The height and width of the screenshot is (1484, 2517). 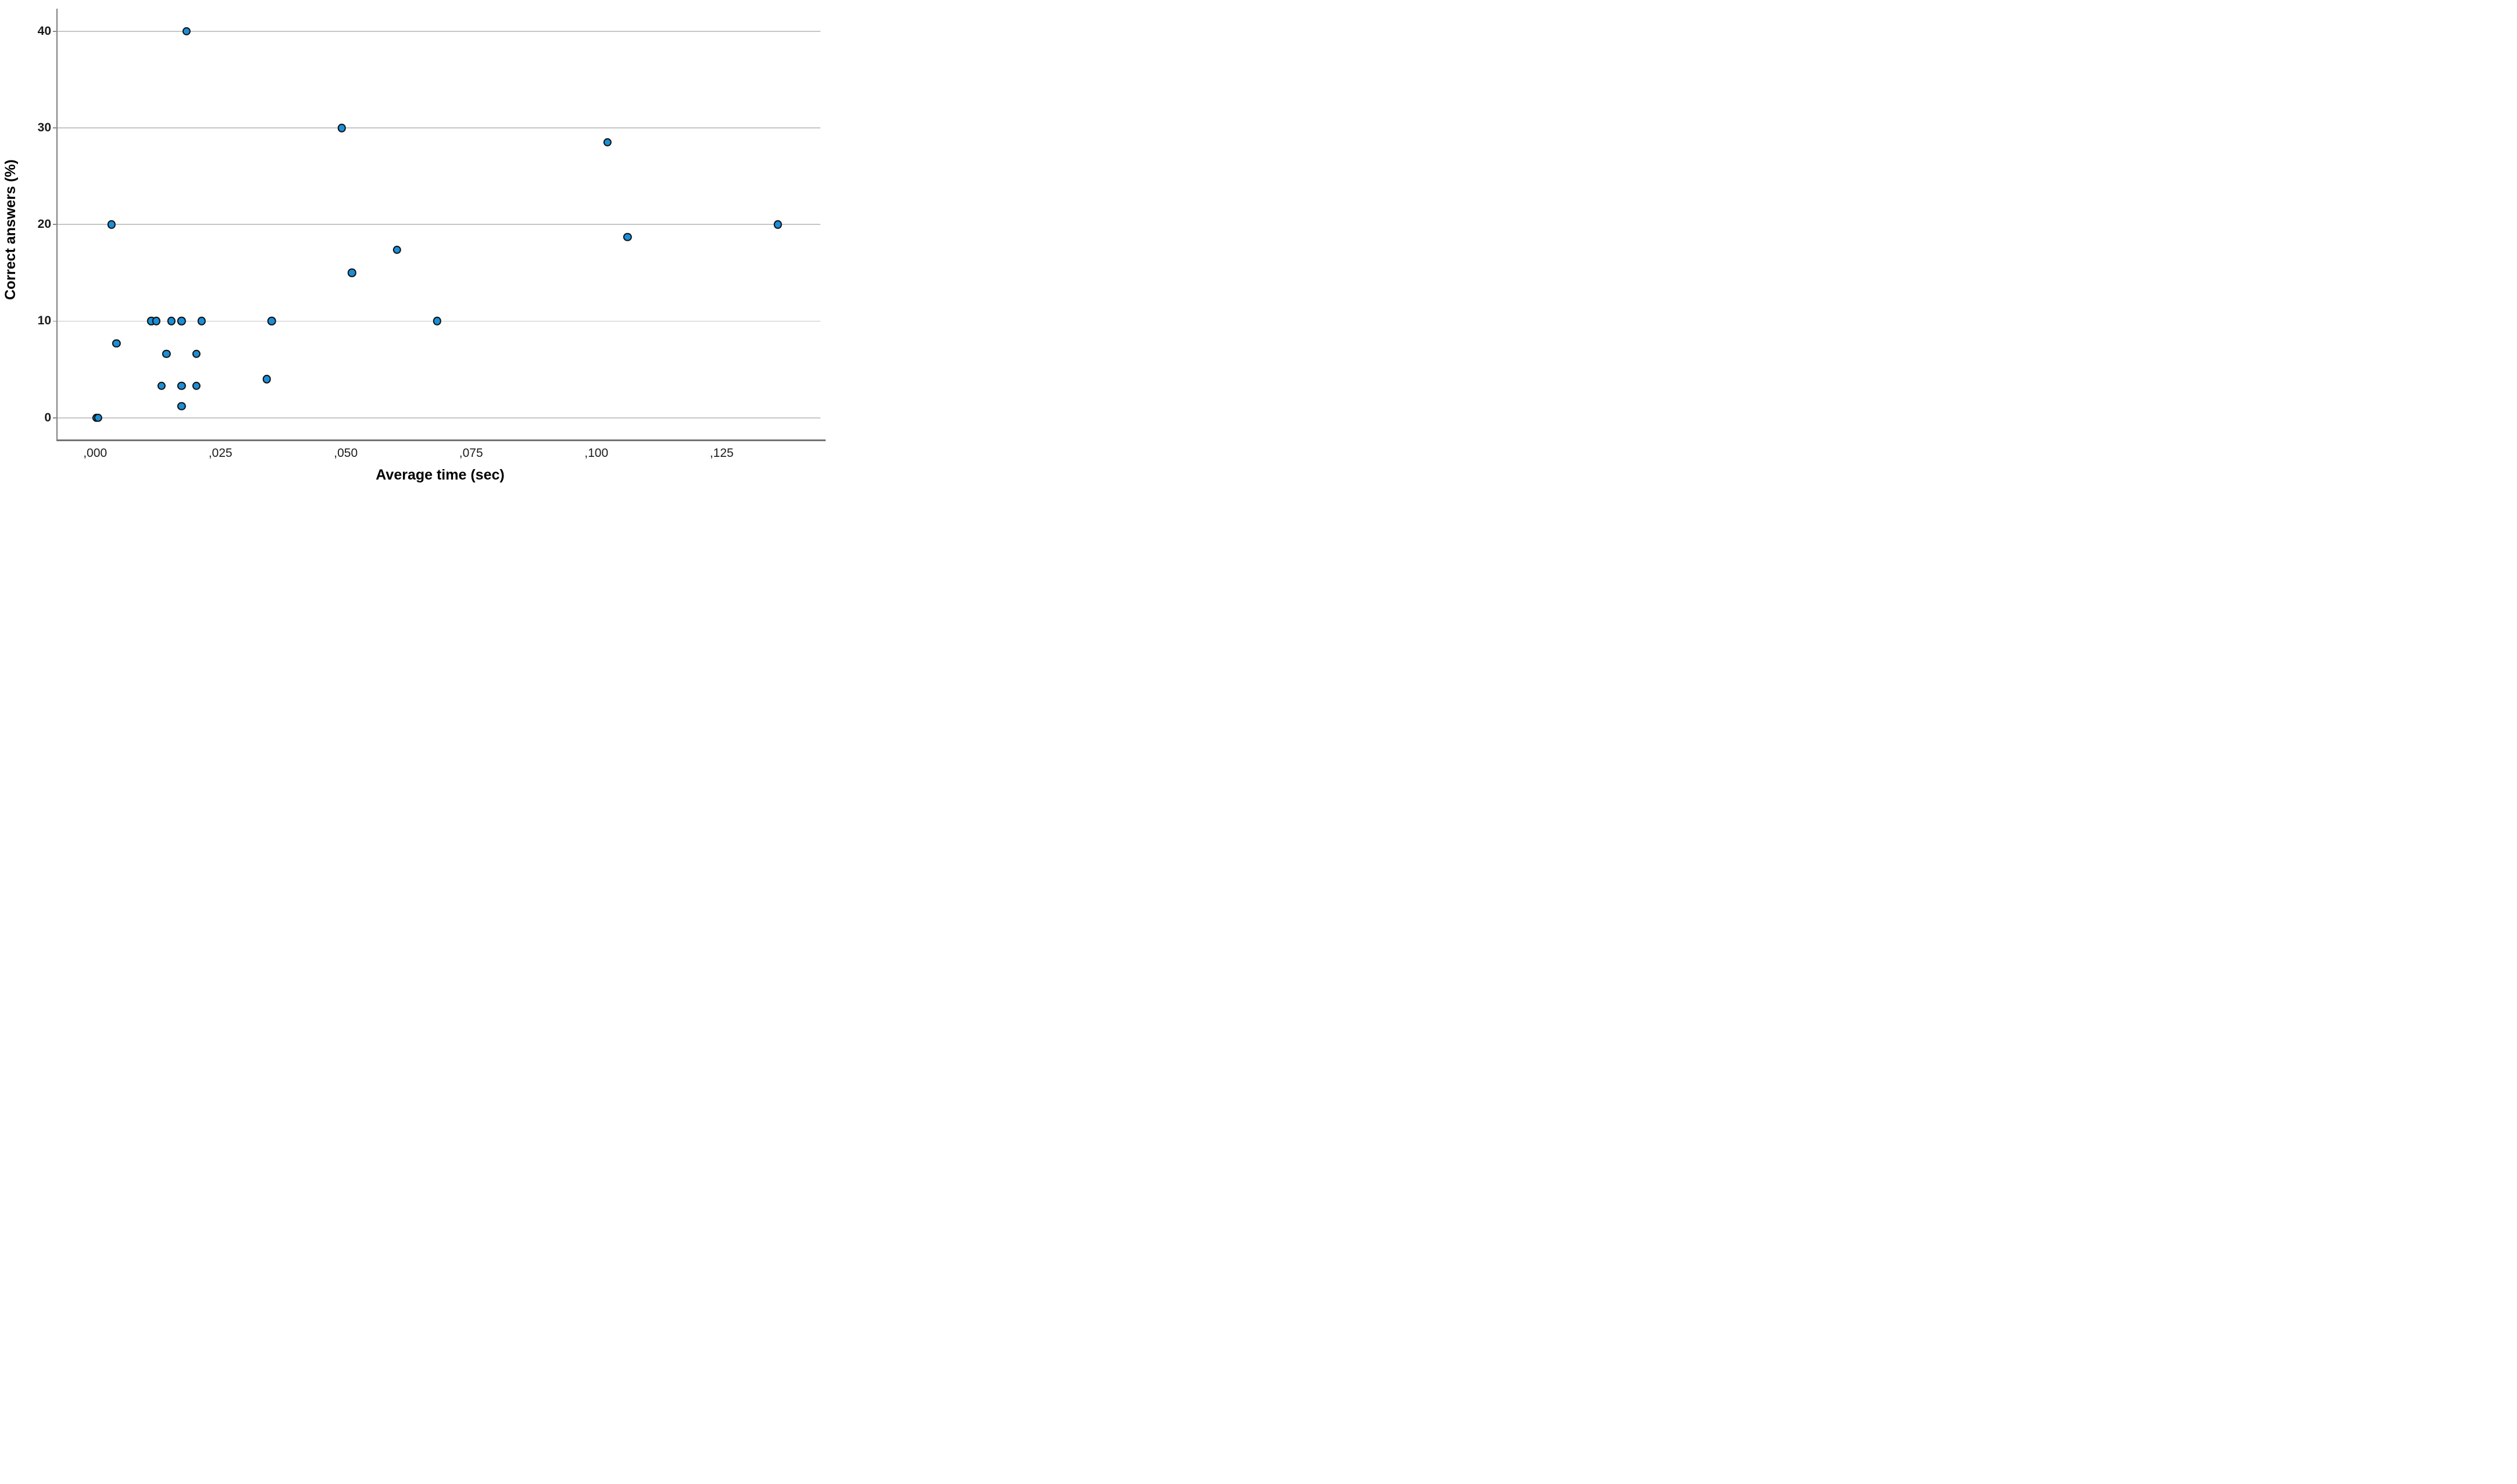 What do you see at coordinates (44, 224) in the screenshot?
I see `y-tick-label-20: 20` at bounding box center [44, 224].